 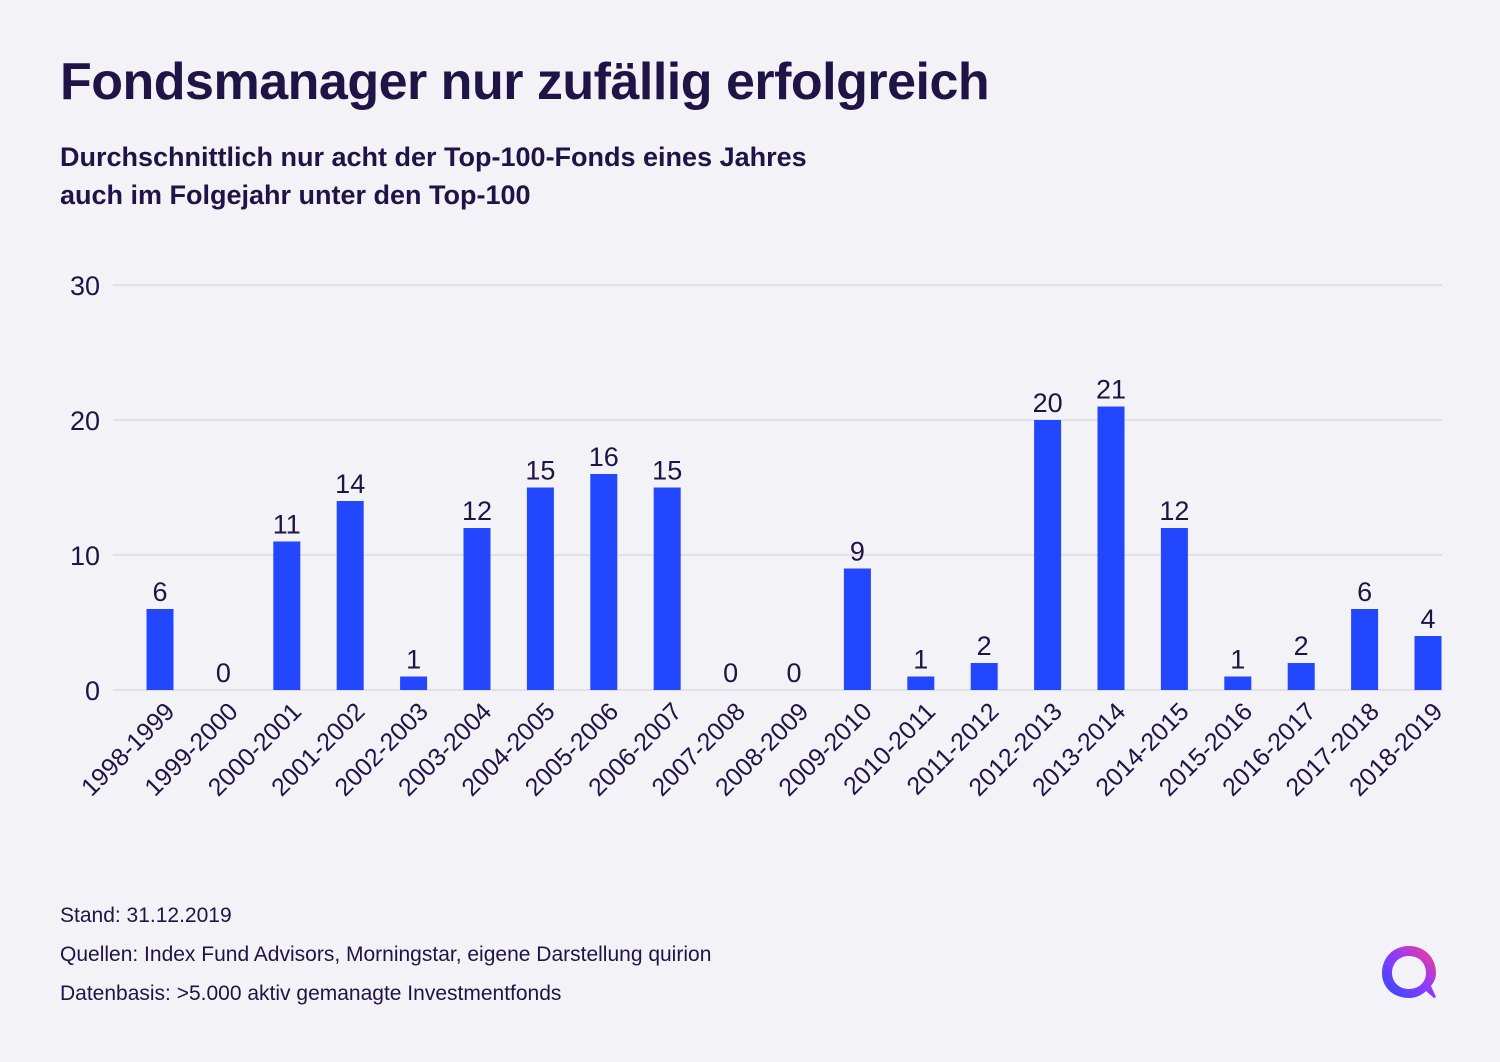 I want to click on footer-stand: Stand: 31.12.2019, so click(x=146, y=915).